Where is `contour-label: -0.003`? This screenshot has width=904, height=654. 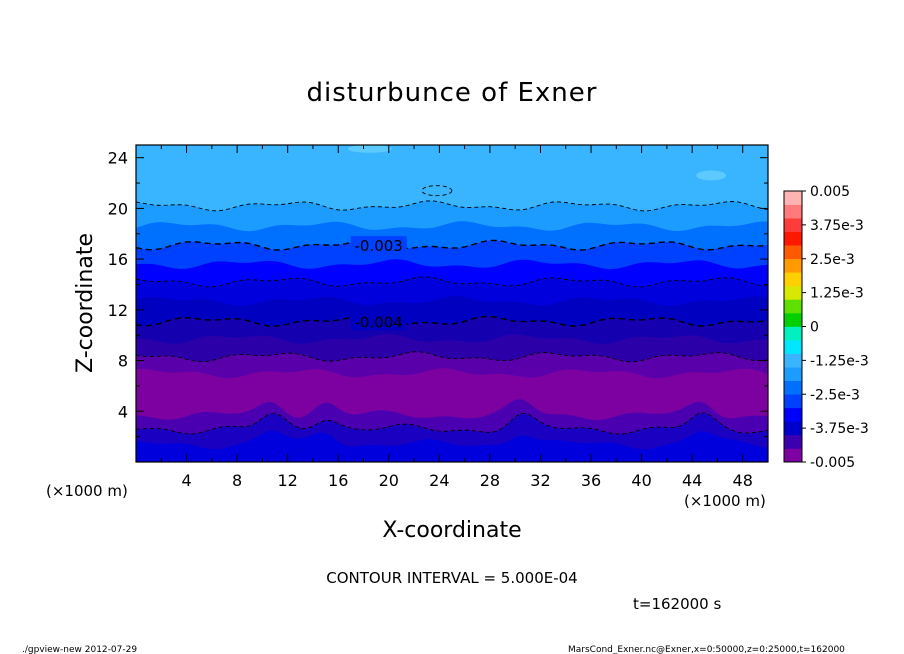 contour-label: -0.003 is located at coordinates (379, 246).